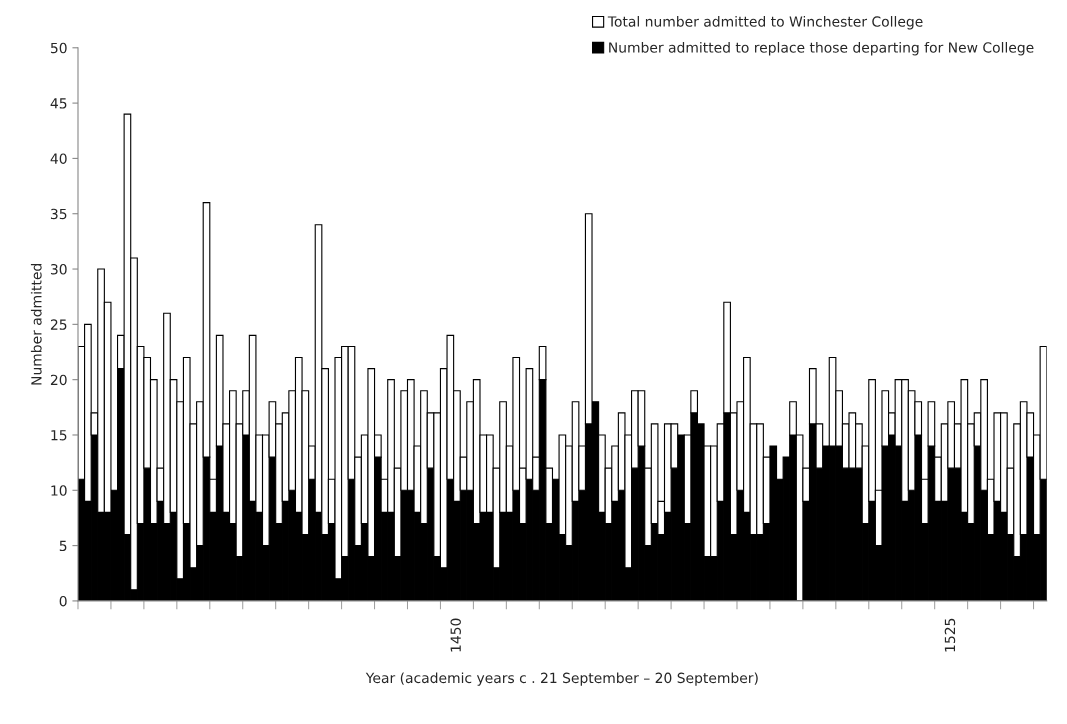 The image size is (1067, 724). I want to click on x-tick-label: 1525, so click(950, 635).